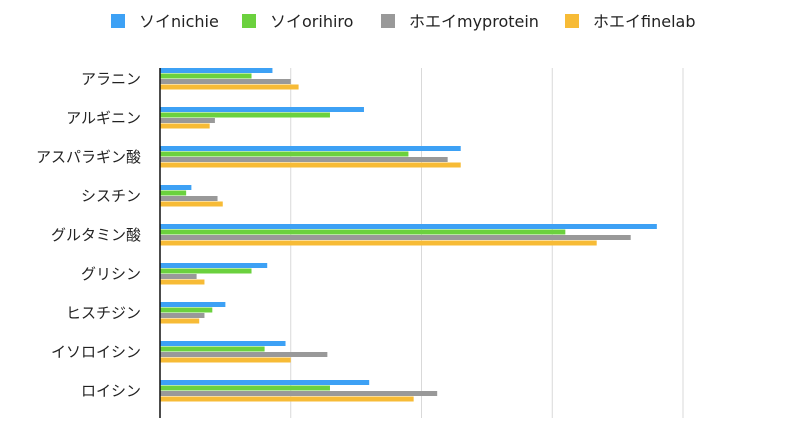 Image resolution: width=800 pixels, height=422 pixels. Describe the element at coordinates (111, 196) in the screenshot. I see `category-label: シスチン` at that location.